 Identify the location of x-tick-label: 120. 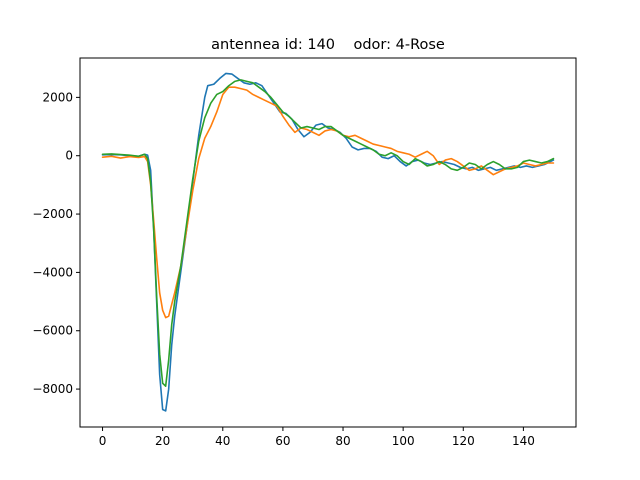
(463, 441).